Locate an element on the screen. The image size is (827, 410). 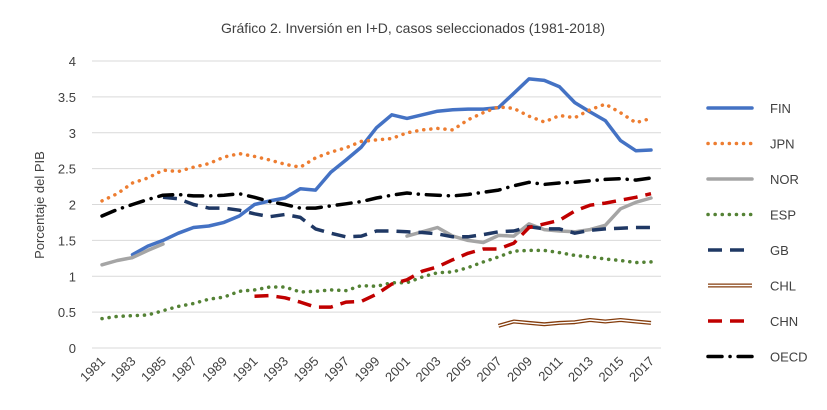
legend: FIN JPN NOR ESP GB CHL CHN OECD is located at coordinates (757, 233).